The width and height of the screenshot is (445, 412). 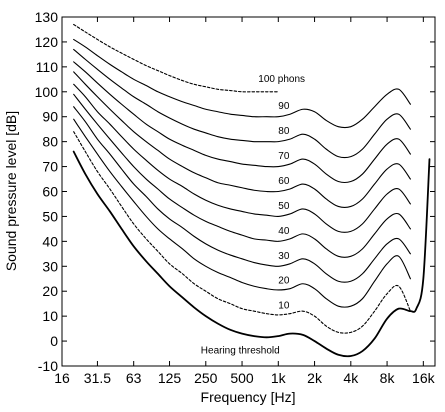 I want to click on x-tick-label: 125, so click(x=170, y=378).